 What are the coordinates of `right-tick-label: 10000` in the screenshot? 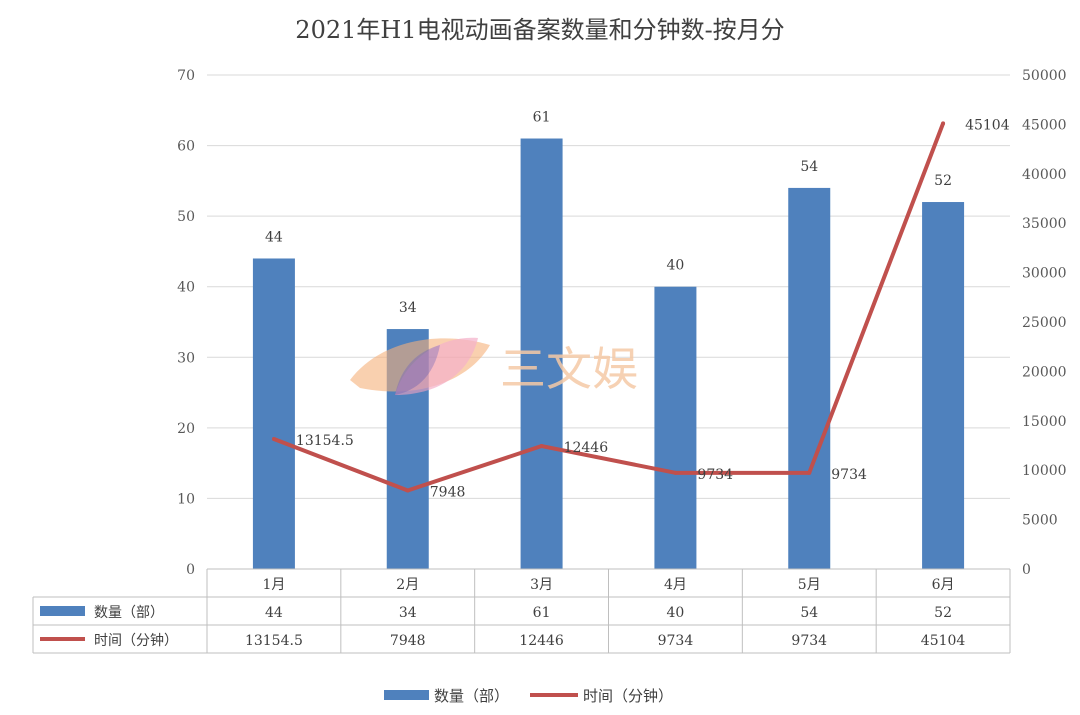 It's located at (1044, 471).